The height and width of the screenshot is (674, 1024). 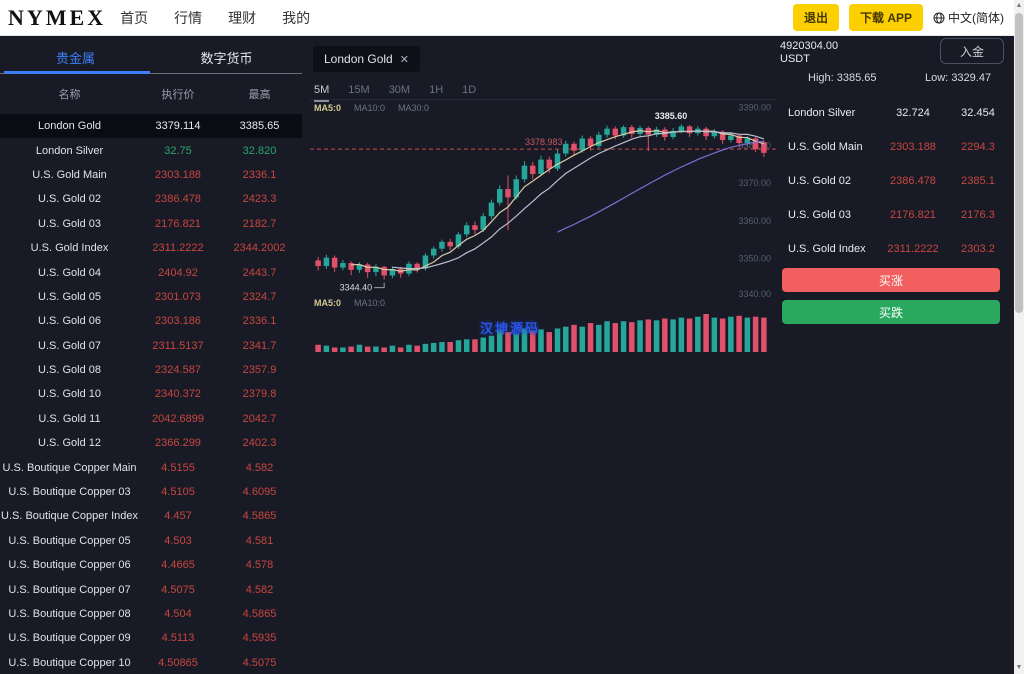 What do you see at coordinates (939, 17) in the screenshot?
I see `globe-icon` at bounding box center [939, 17].